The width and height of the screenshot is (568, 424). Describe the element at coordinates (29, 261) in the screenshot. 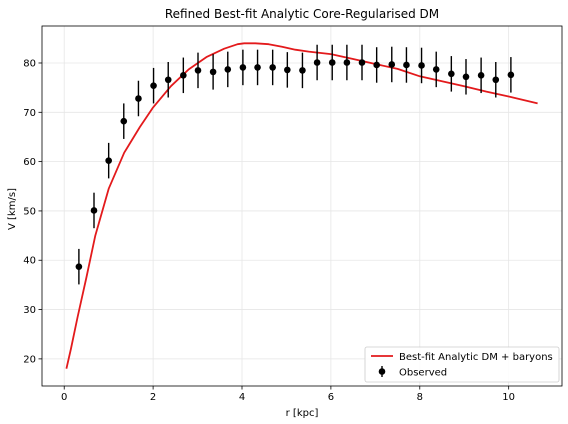

I see `y-tick-label: 40` at that location.